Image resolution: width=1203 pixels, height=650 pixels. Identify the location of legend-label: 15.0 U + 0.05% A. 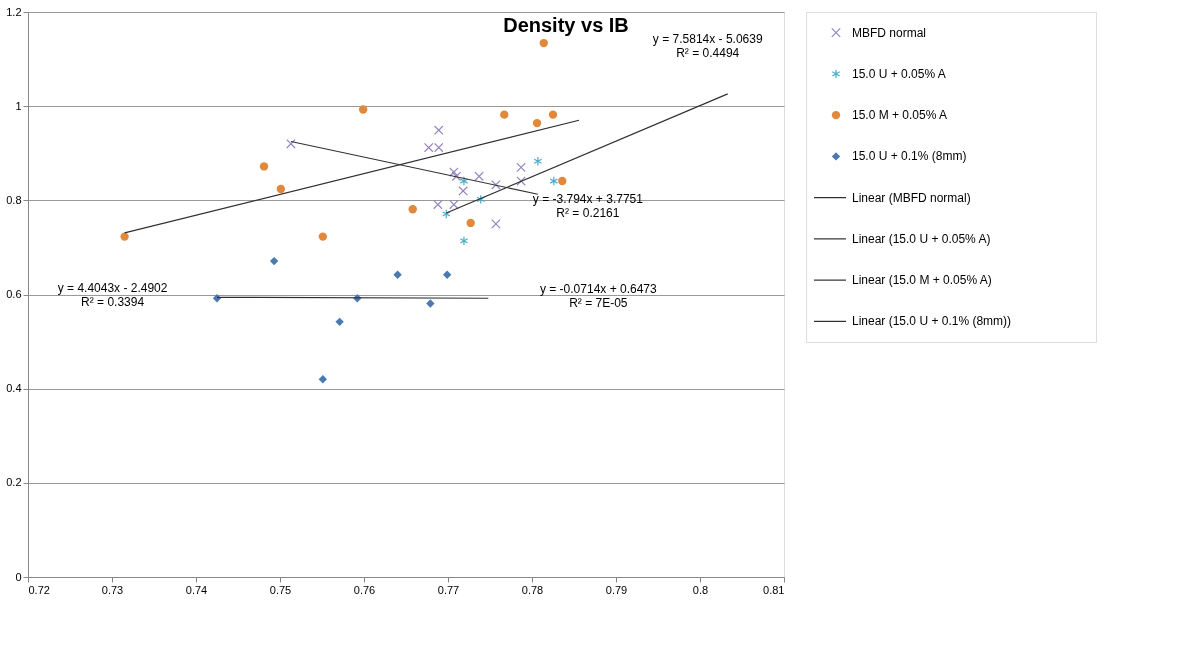
(899, 73).